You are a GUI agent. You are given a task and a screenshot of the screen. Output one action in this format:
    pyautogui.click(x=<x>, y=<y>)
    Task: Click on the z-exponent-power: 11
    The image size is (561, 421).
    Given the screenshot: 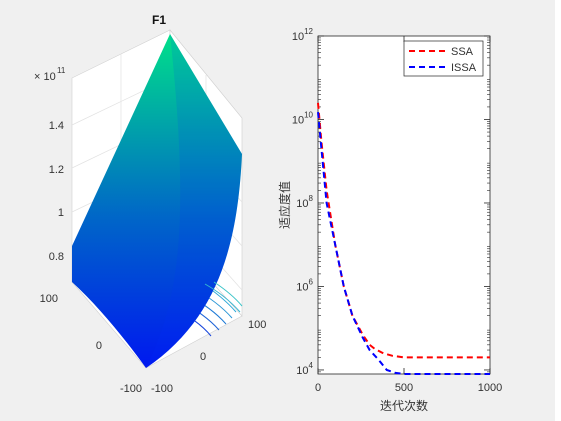 What is the action you would take?
    pyautogui.click(x=61, y=70)
    